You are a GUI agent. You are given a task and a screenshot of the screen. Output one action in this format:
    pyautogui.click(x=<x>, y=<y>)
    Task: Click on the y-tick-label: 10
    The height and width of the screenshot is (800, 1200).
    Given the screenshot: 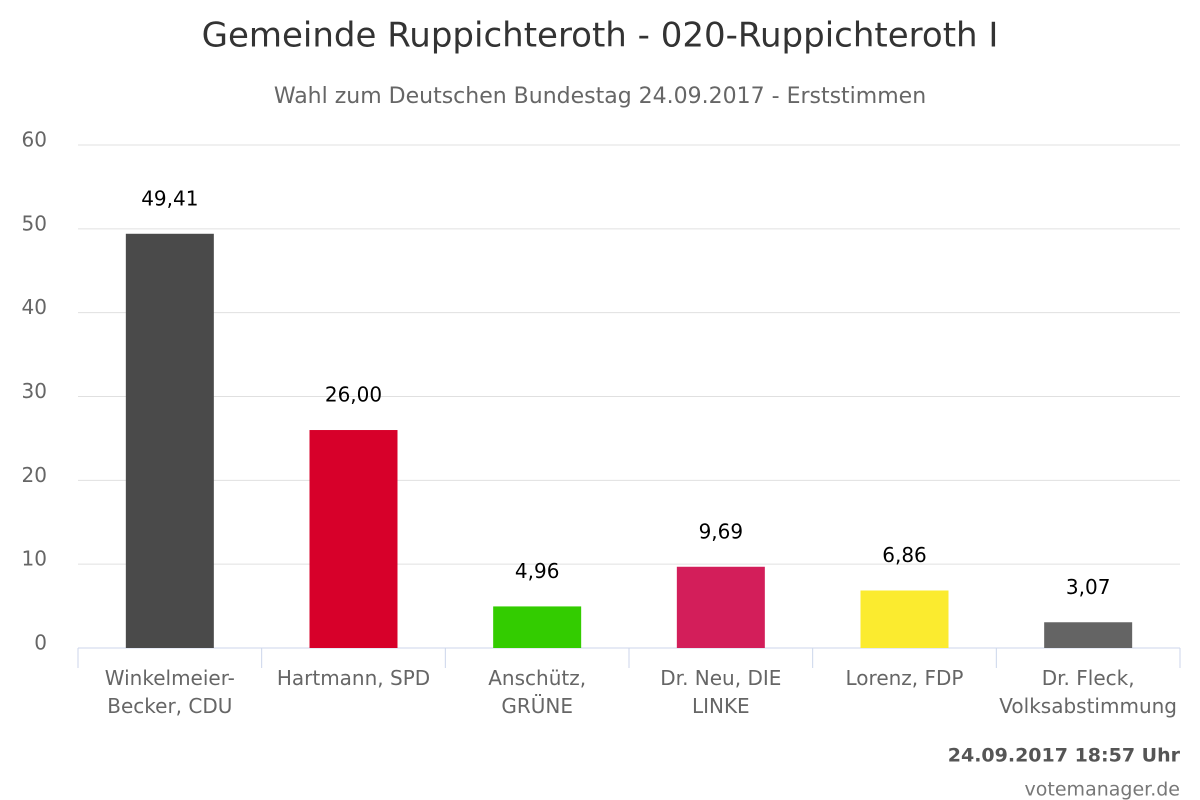 What is the action you would take?
    pyautogui.click(x=34, y=559)
    